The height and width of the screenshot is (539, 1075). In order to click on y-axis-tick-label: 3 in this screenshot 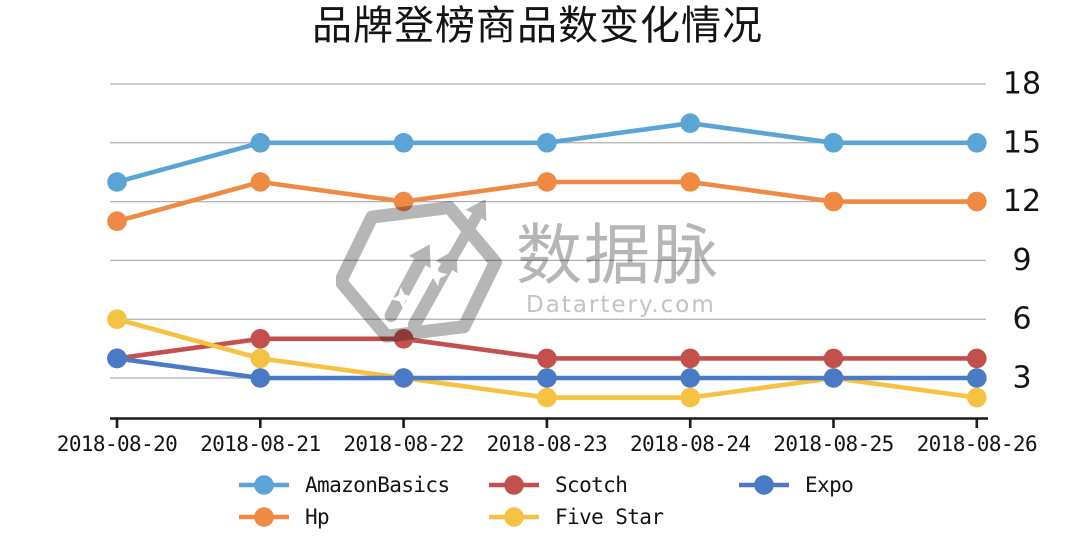, I will do `click(1021, 378)`.